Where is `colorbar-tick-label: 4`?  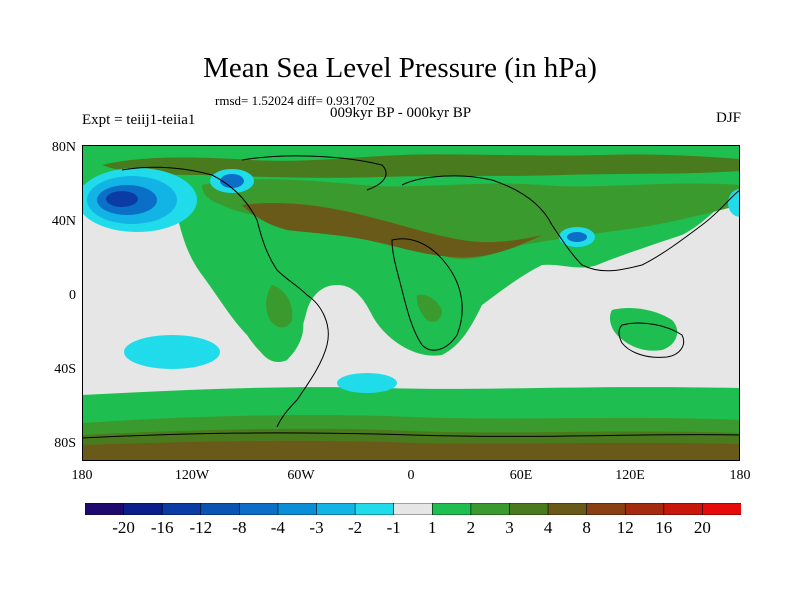 colorbar-tick-label: 4 is located at coordinates (548, 527).